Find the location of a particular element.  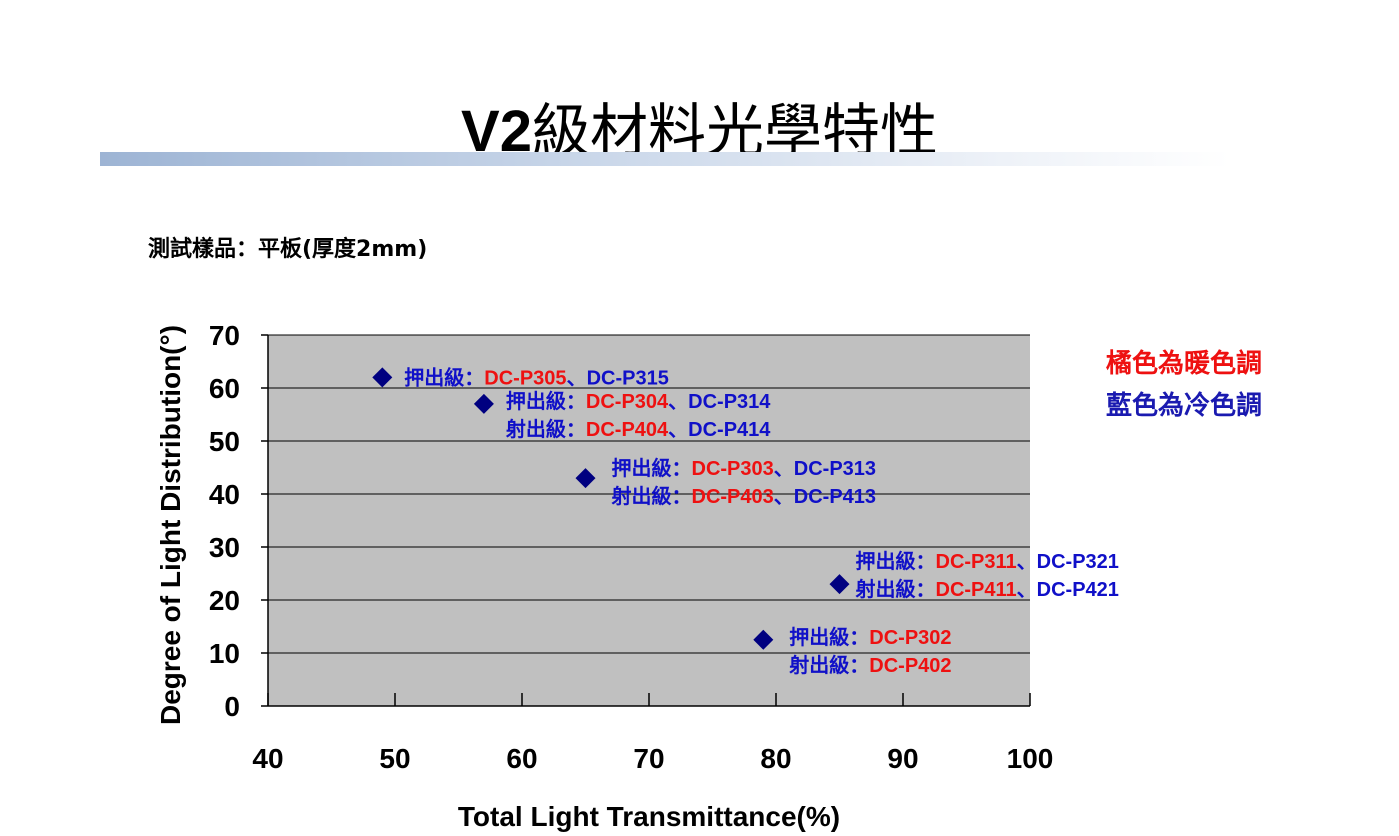

x-tick-label: 50 is located at coordinates (394, 758).